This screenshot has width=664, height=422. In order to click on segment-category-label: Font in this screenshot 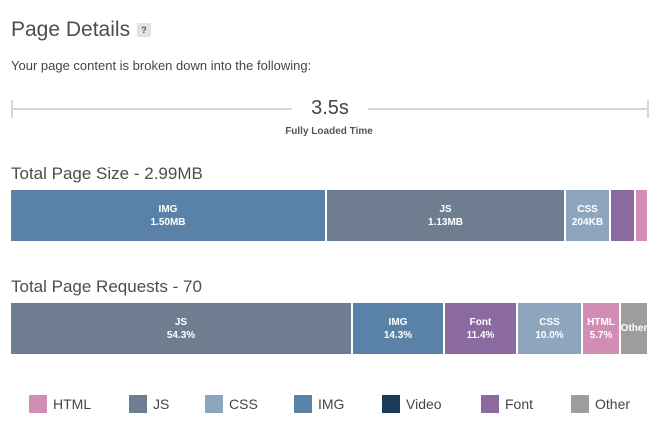, I will do `click(480, 322)`.